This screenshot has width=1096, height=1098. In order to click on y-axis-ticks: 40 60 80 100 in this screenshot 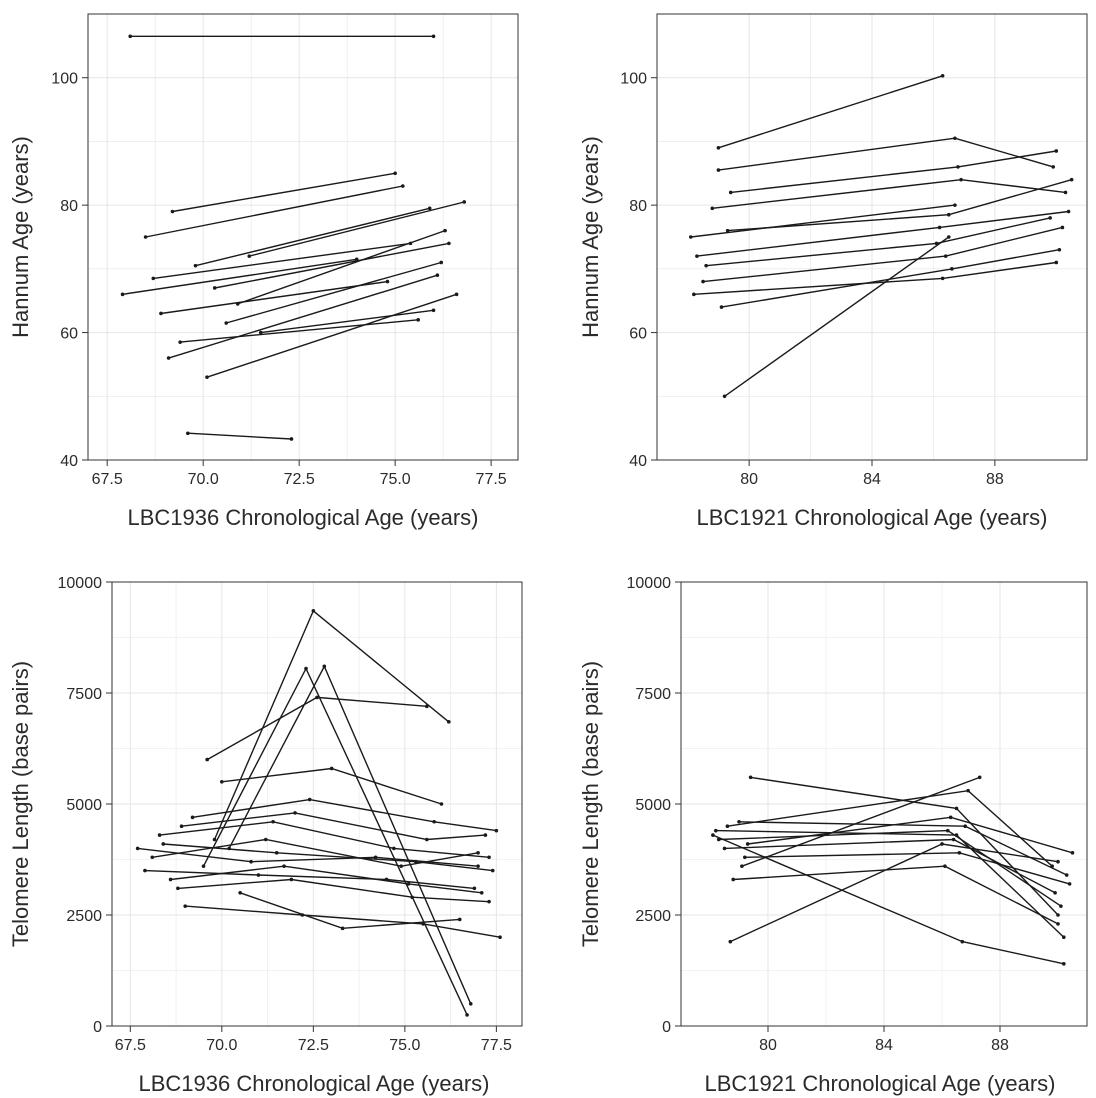, I will do `click(638, 270)`.